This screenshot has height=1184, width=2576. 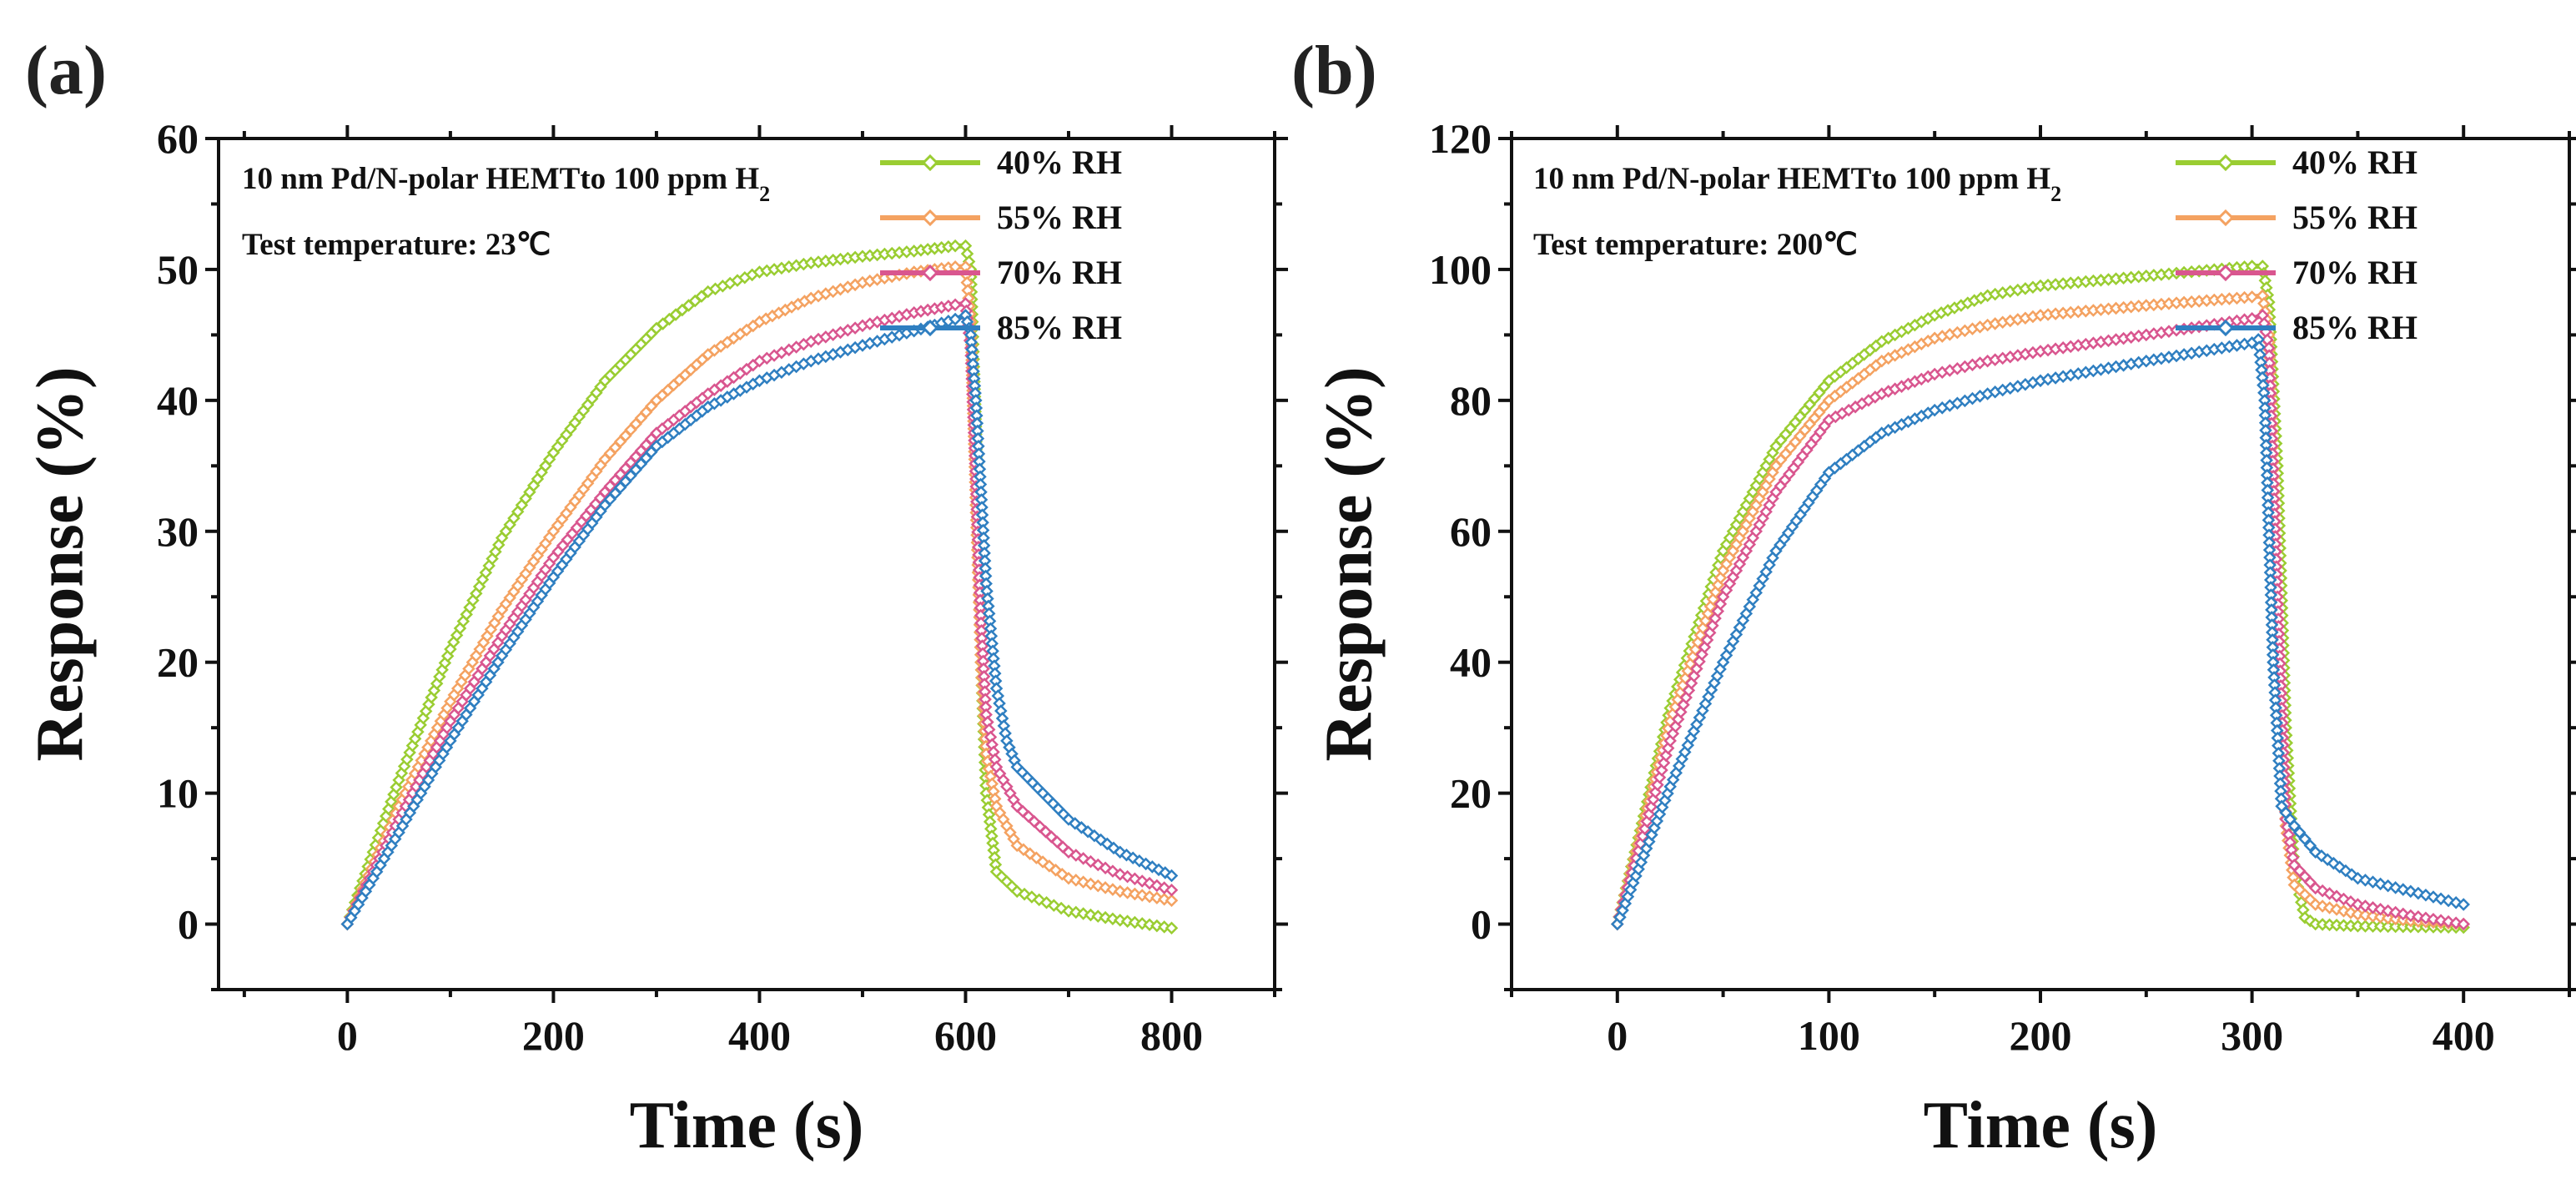 What do you see at coordinates (1695, 245) in the screenshot?
I see `annotation-temperature: Test temperature: 200℃` at bounding box center [1695, 245].